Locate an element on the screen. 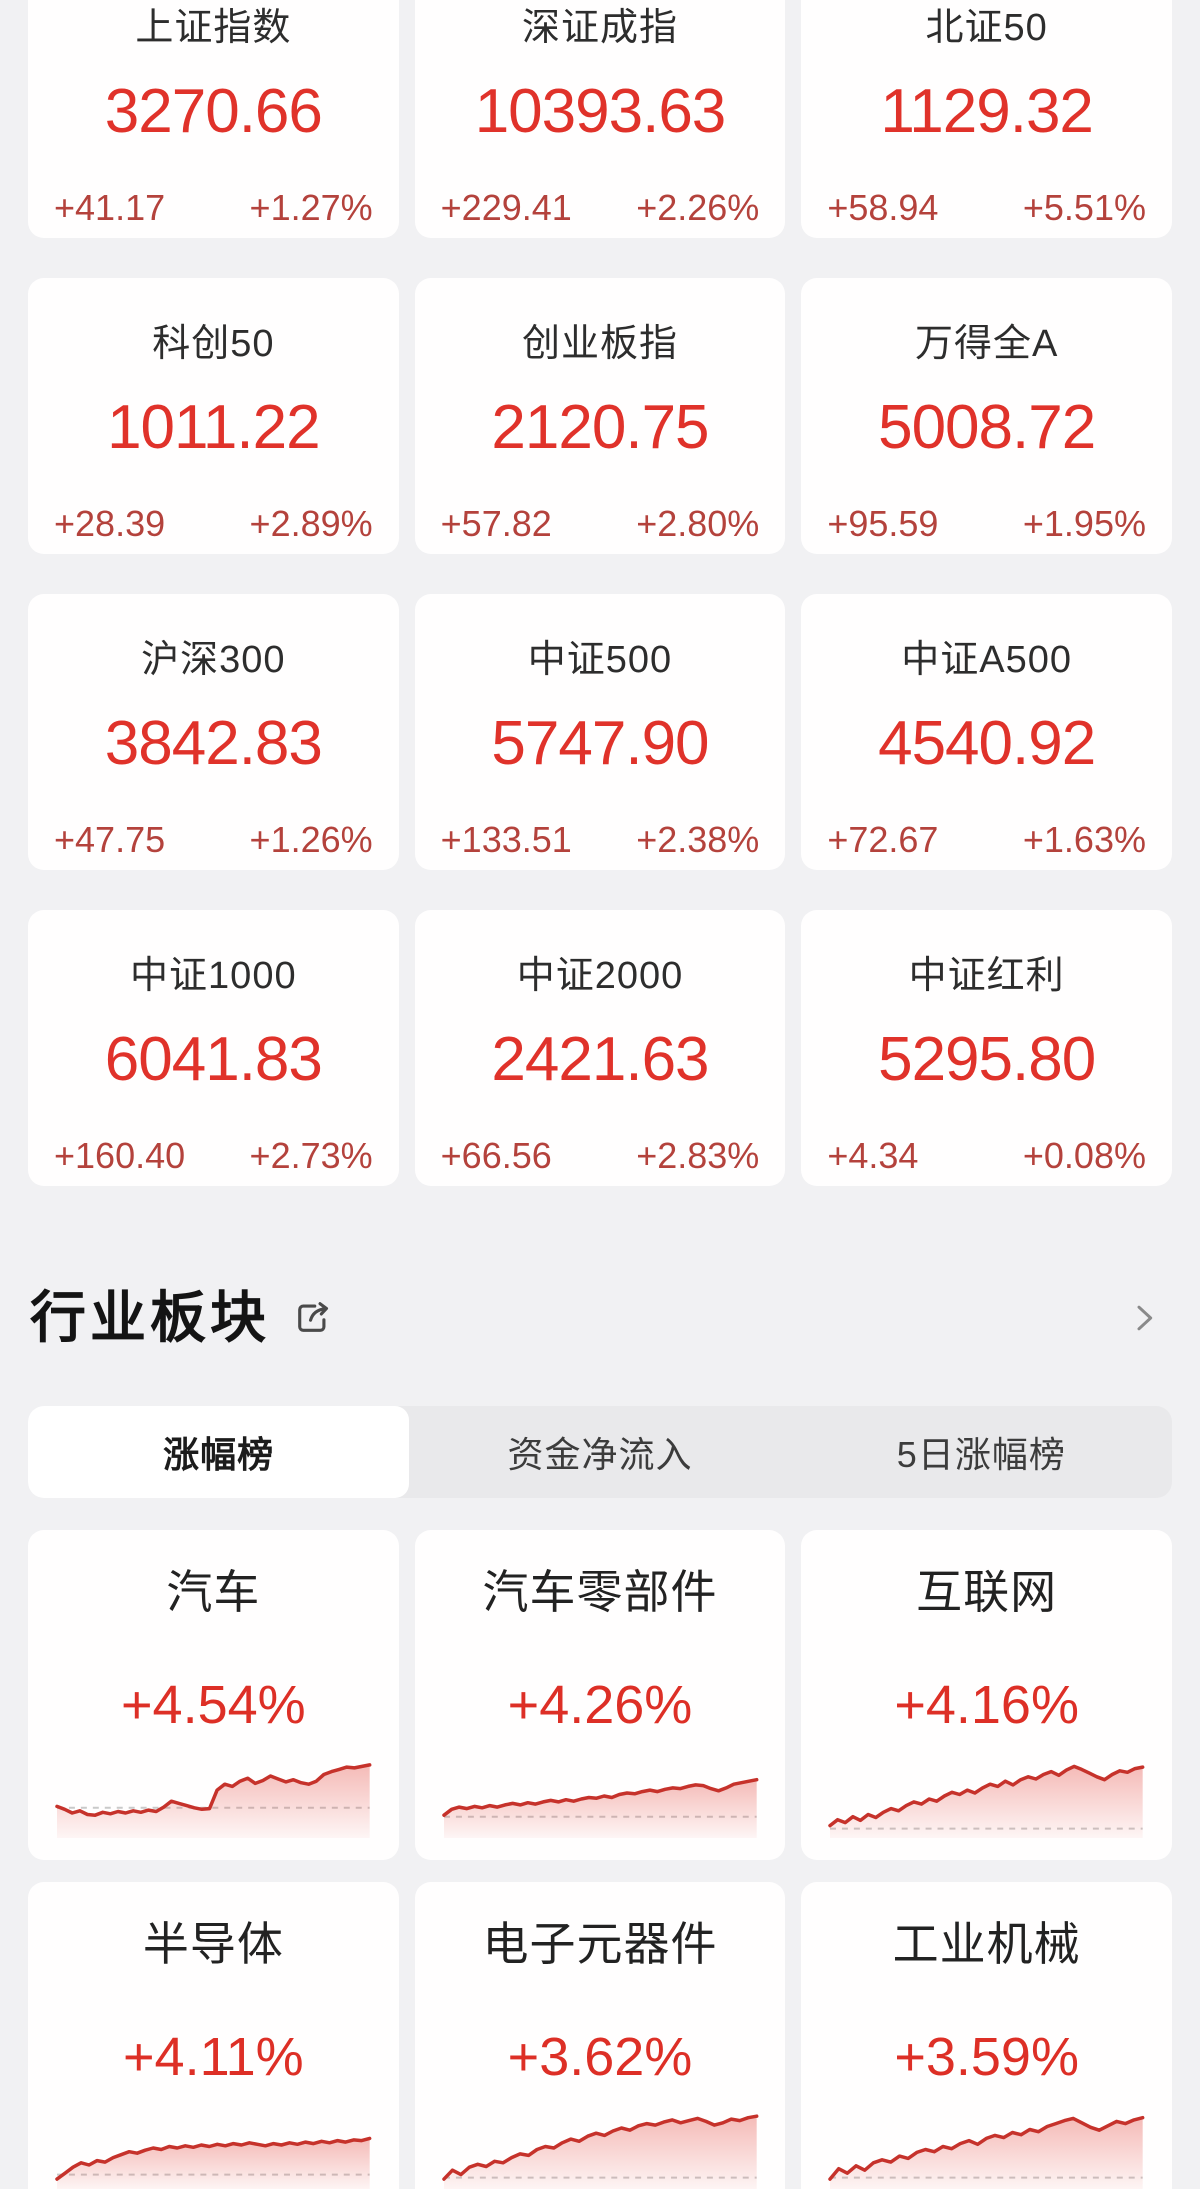 The height and width of the screenshot is (2189, 1200). index-card-wind-all-a: 万得全A 5008.72 +95.59 +1.95% is located at coordinates (986, 416).